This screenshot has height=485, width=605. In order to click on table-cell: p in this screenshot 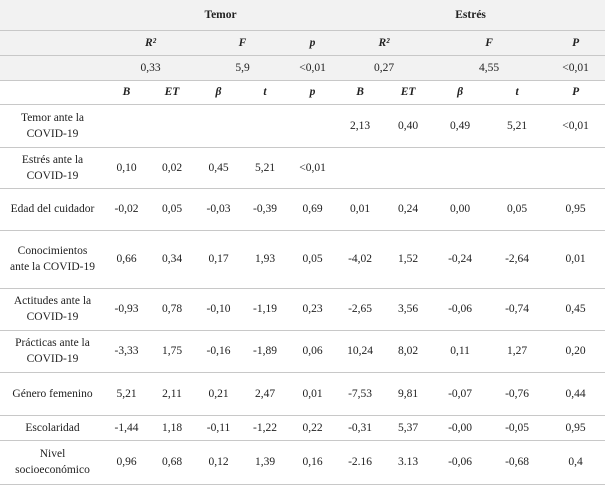, I will do `click(313, 92)`.